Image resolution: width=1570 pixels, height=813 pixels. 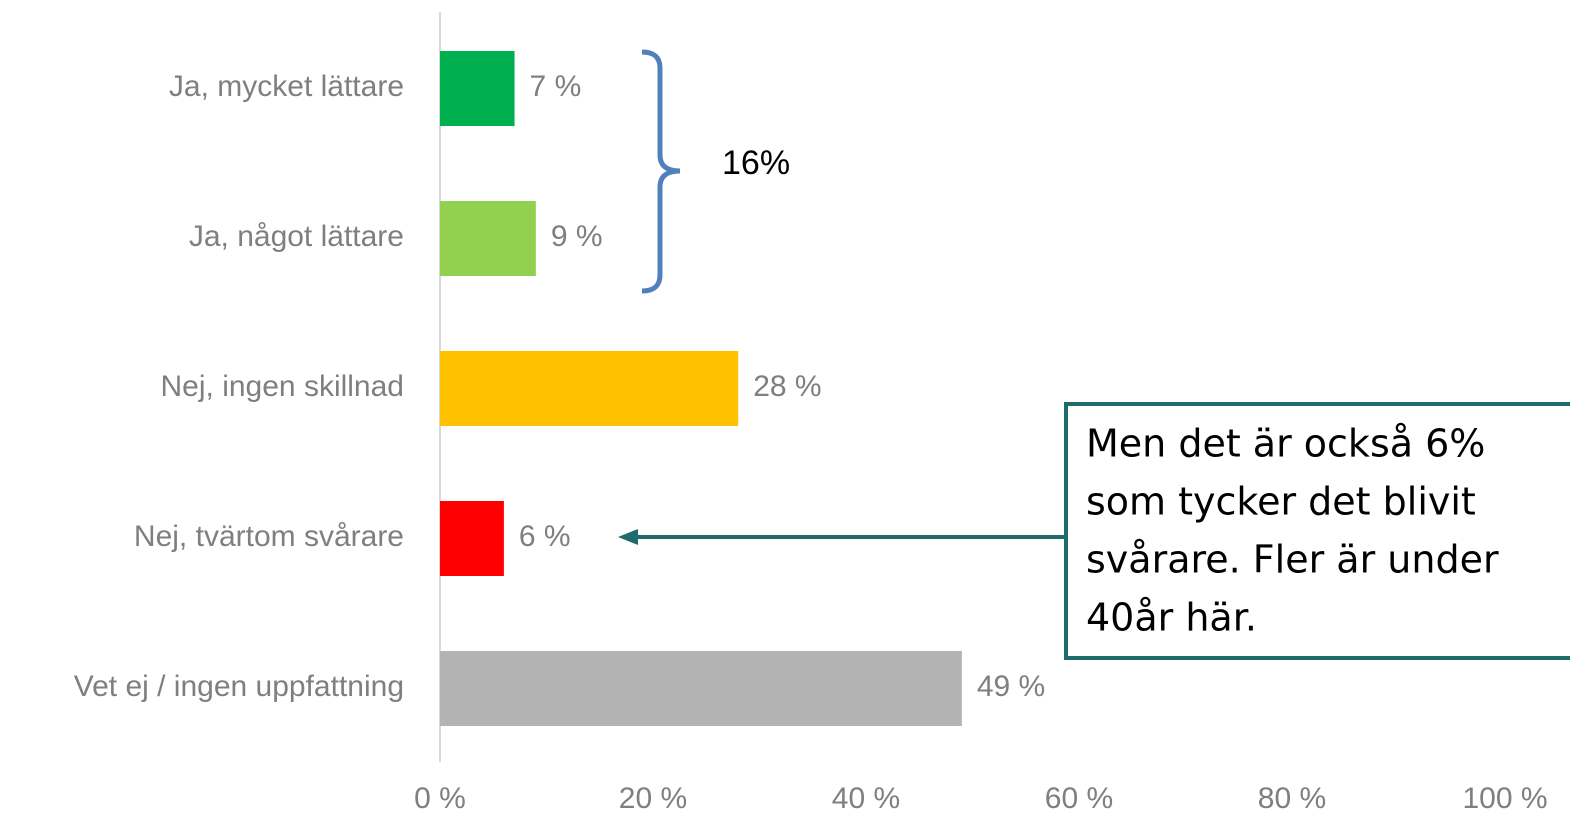 What do you see at coordinates (556, 86) in the screenshot?
I see `value-label: 7 %` at bounding box center [556, 86].